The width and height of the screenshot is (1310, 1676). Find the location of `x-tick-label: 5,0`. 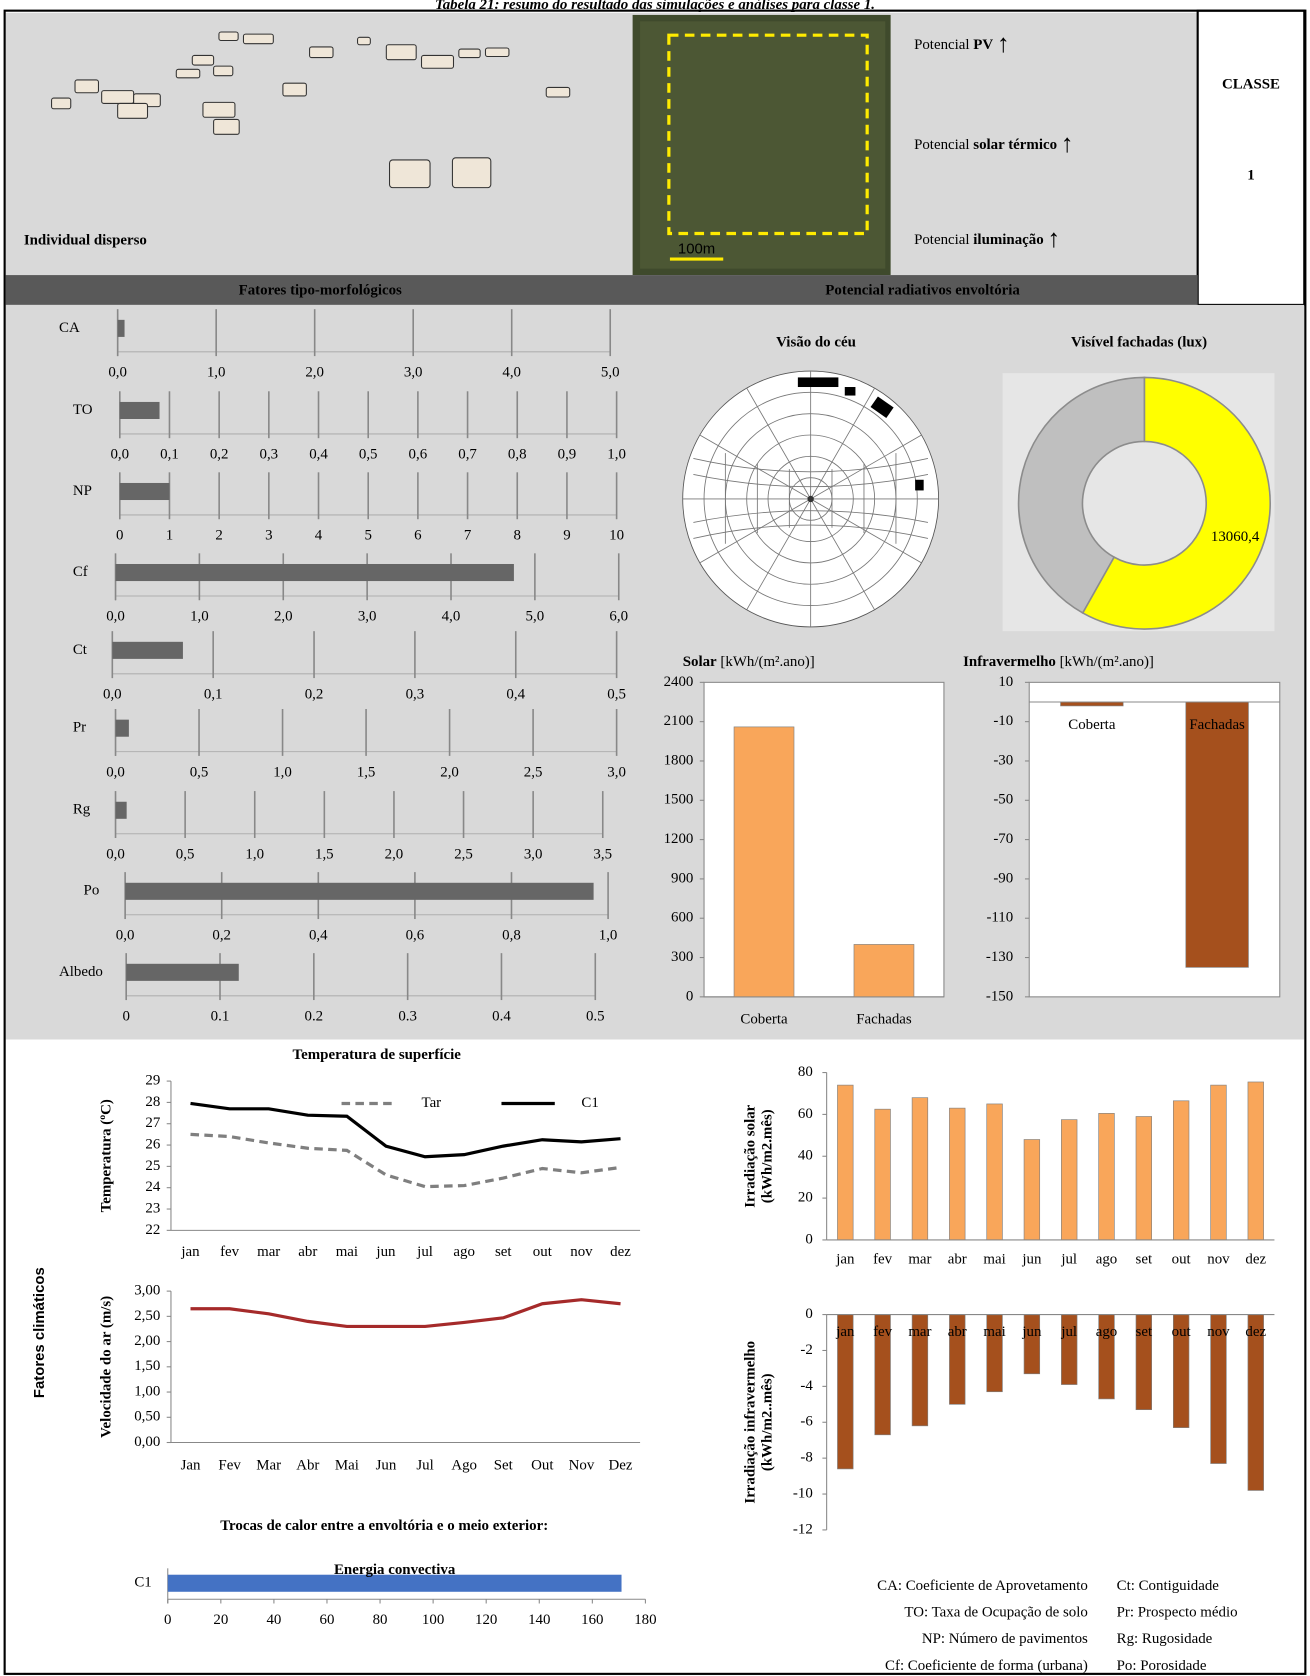

x-tick-label: 5,0 is located at coordinates (535, 617).